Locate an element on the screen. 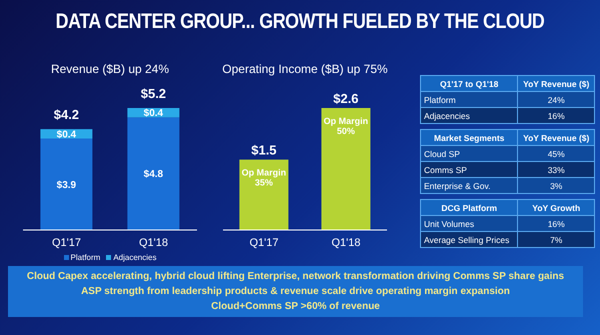 Image resolution: width=600 pixels, height=335 pixels. text: 33% is located at coordinates (556, 170).